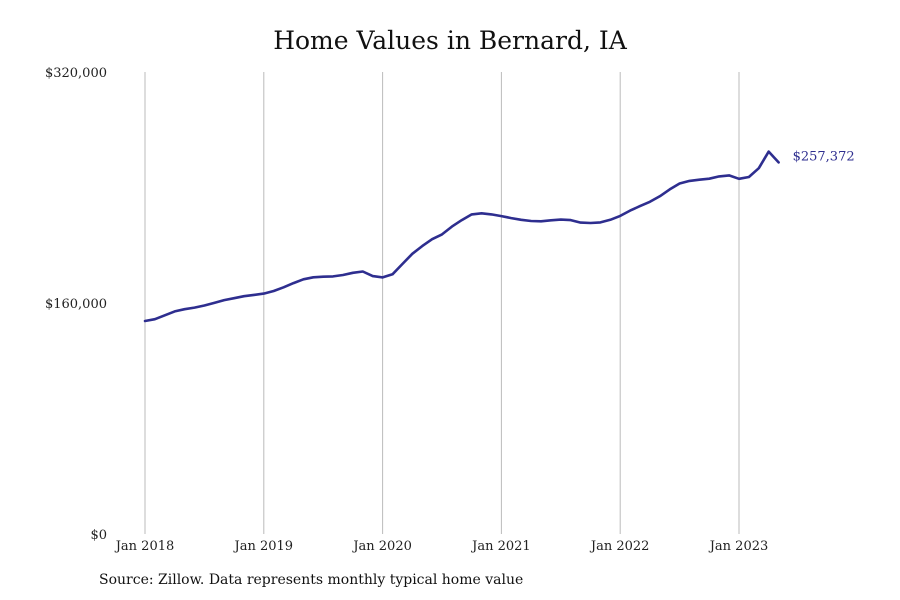  Describe the element at coordinates (619, 546) in the screenshot. I see `x-tick-label: Jan 2022` at that location.